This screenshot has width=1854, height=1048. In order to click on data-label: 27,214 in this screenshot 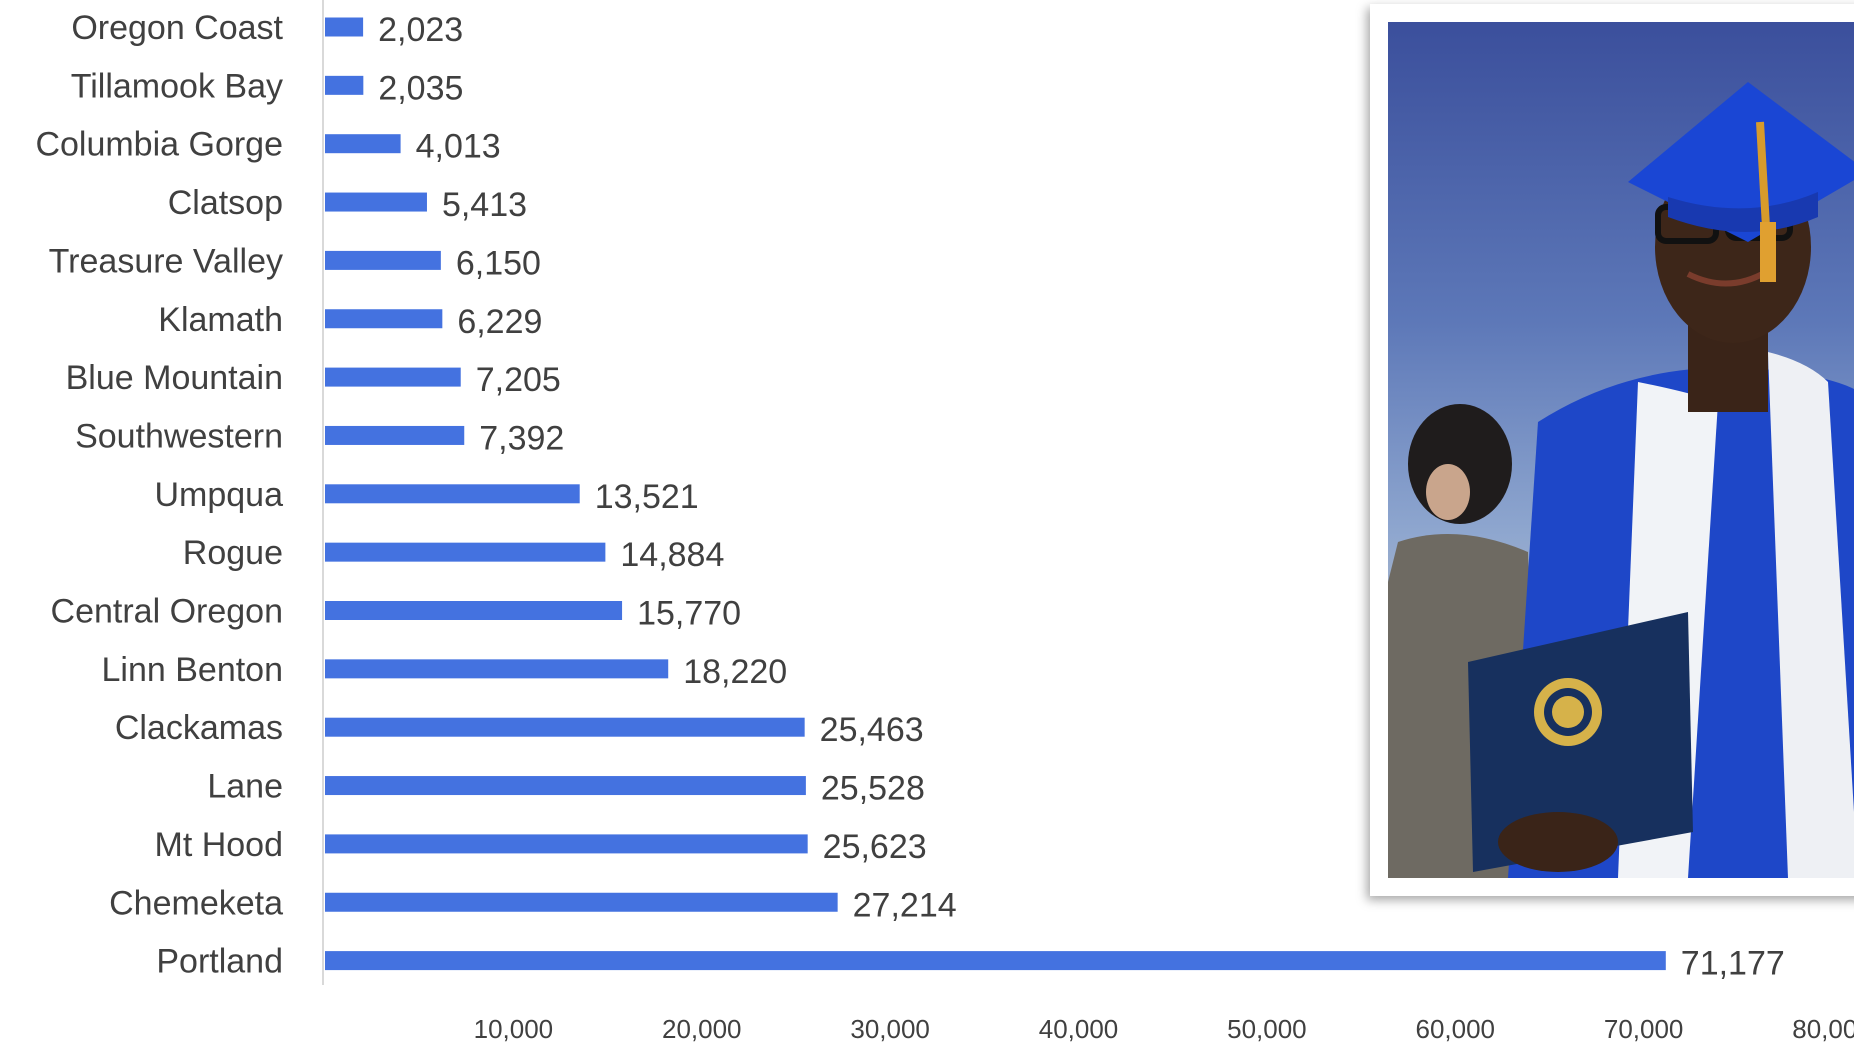, I will do `click(905, 905)`.